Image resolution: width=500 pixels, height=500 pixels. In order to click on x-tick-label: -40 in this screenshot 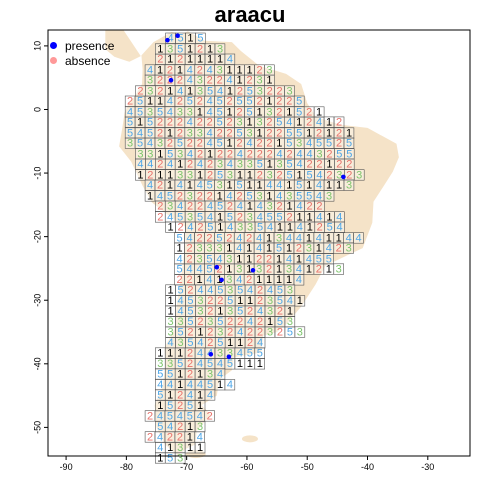, I will do `click(367, 467)`.